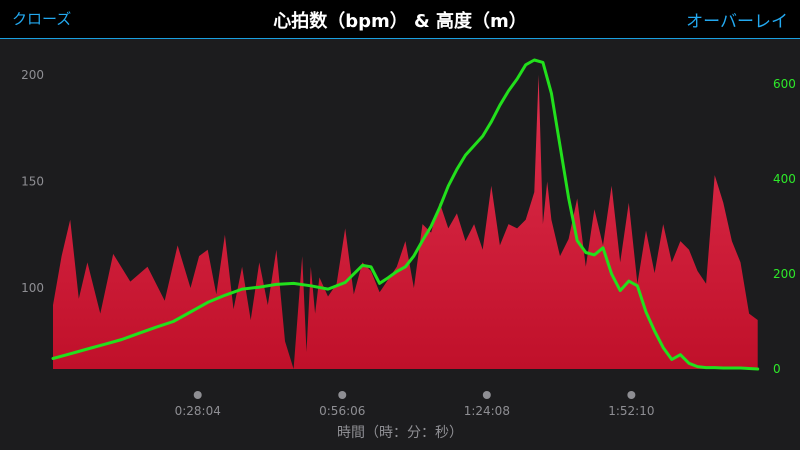  I want to click on left-axis-tick-label: 150, so click(32, 181).